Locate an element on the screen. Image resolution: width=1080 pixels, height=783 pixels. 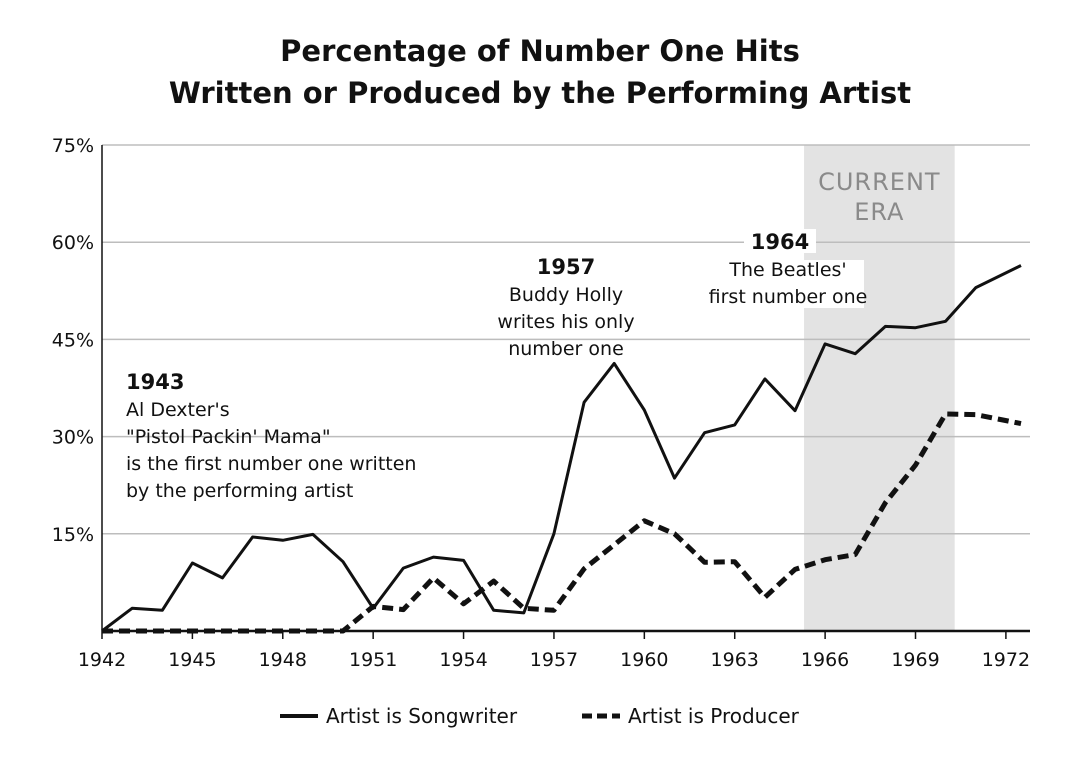
y-tick-label: 60% is located at coordinates (73, 243).